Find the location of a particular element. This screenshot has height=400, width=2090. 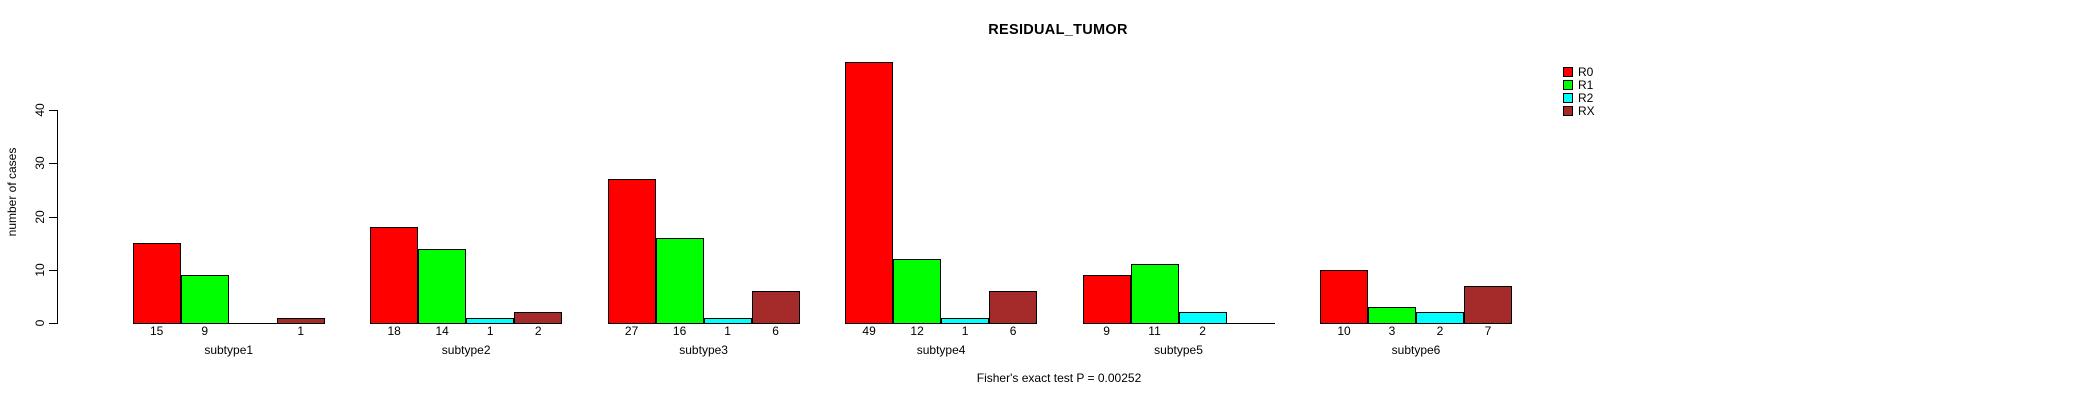

bar-value-label: 3 is located at coordinates (1392, 331).